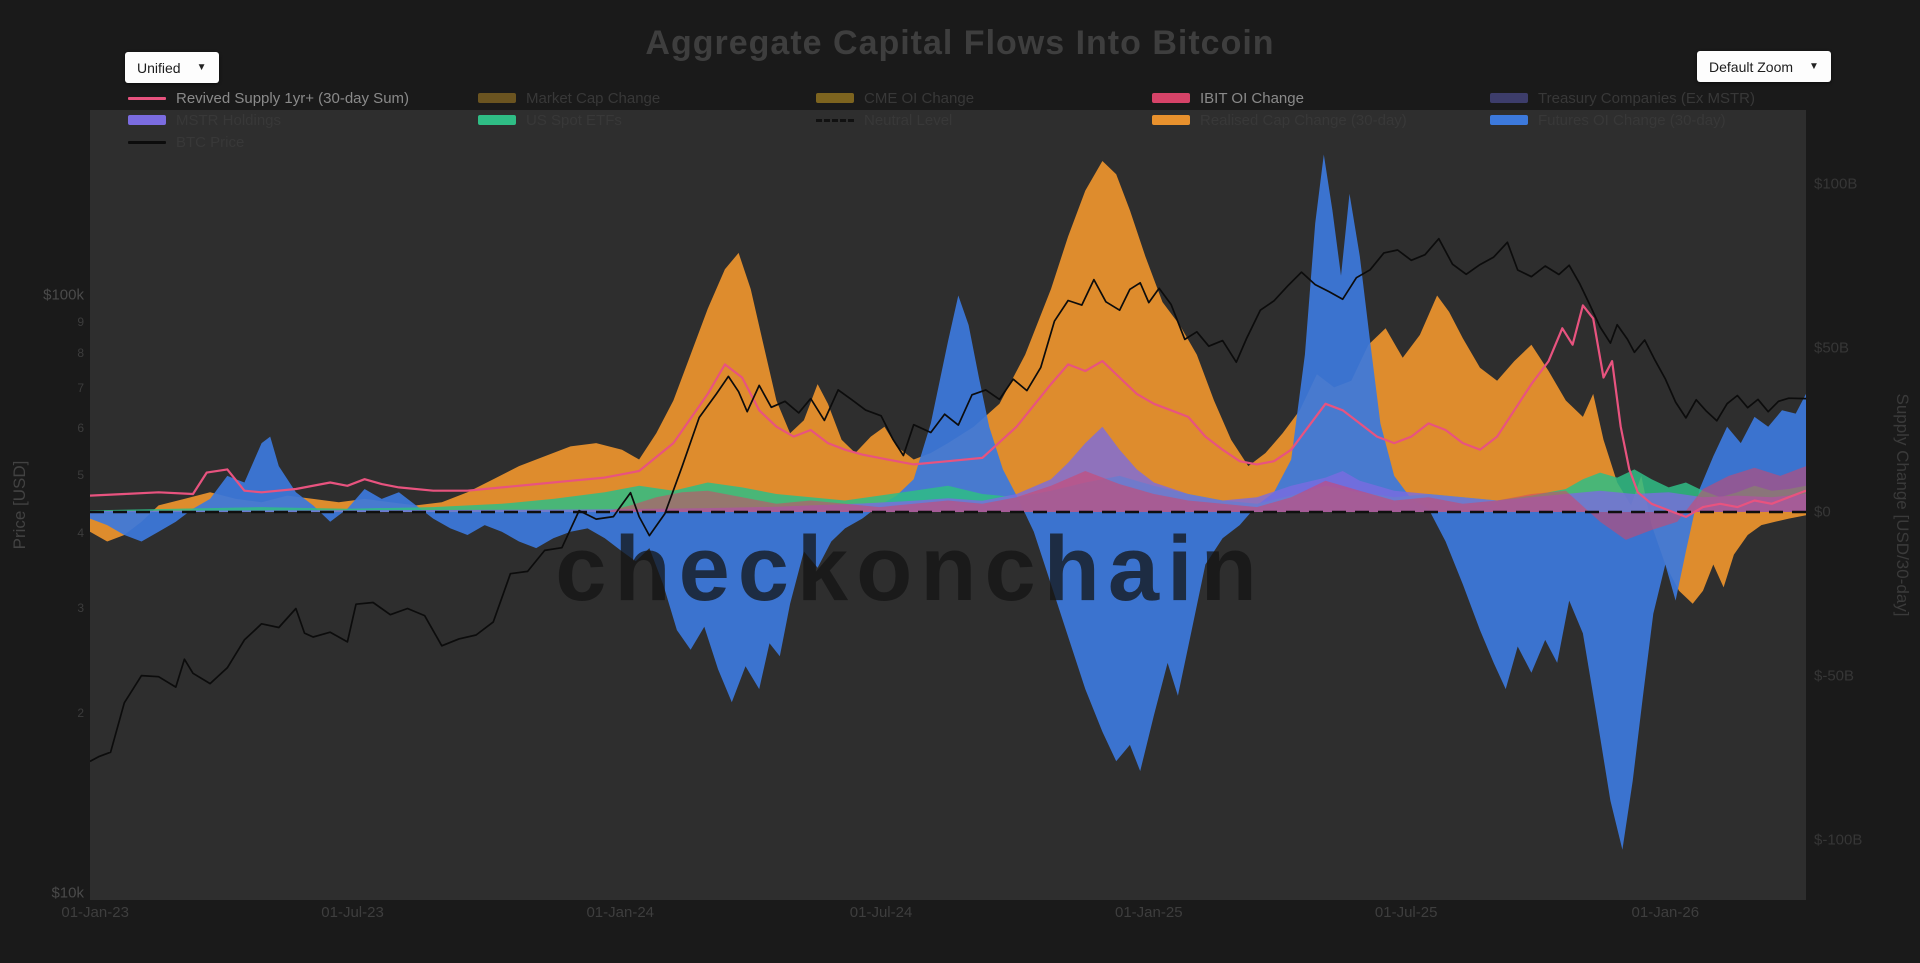 The width and height of the screenshot is (1920, 963). I want to click on legend-label: Treasury Companies (Ex MSTR), so click(1646, 98).